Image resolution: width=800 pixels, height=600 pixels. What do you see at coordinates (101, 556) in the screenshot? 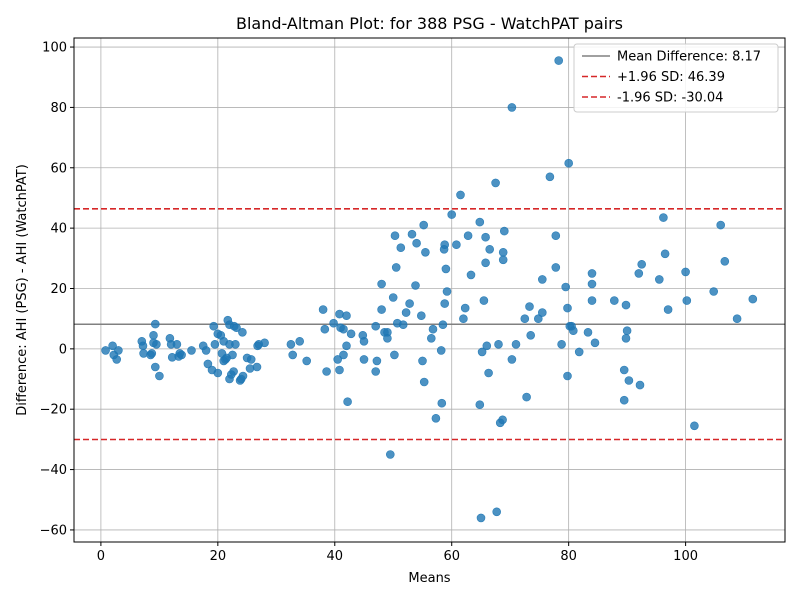
I see `x-tick-label: 0` at bounding box center [101, 556].